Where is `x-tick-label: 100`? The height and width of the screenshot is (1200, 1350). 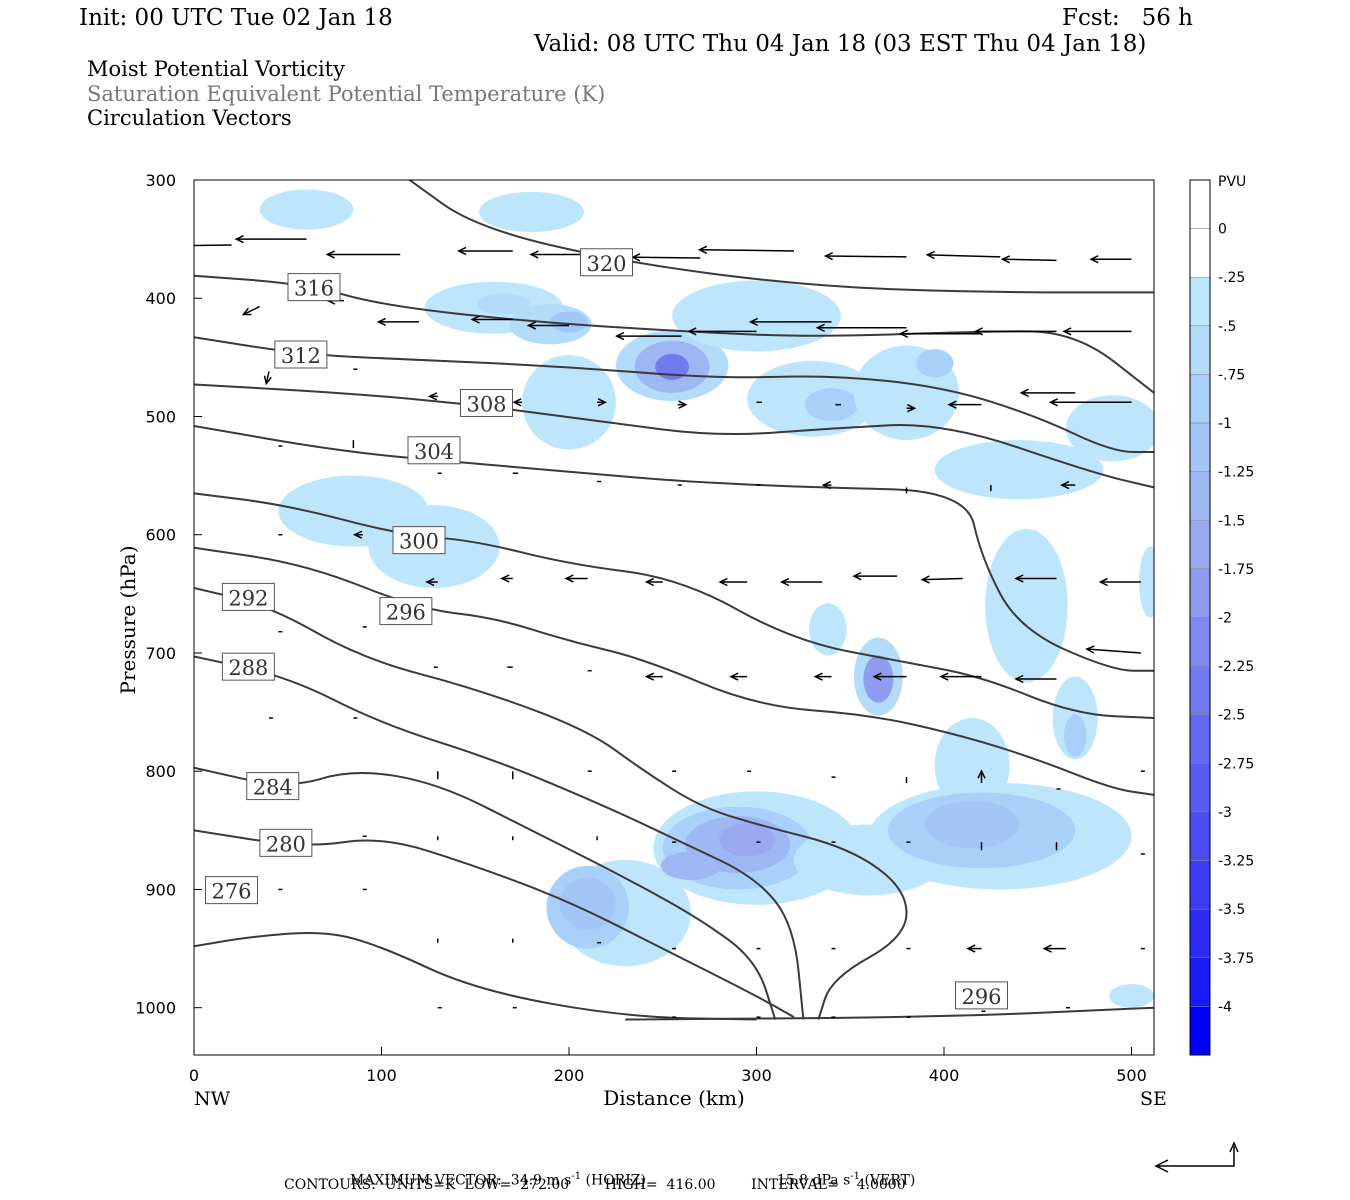
x-tick-label: 100 is located at coordinates (381, 1075).